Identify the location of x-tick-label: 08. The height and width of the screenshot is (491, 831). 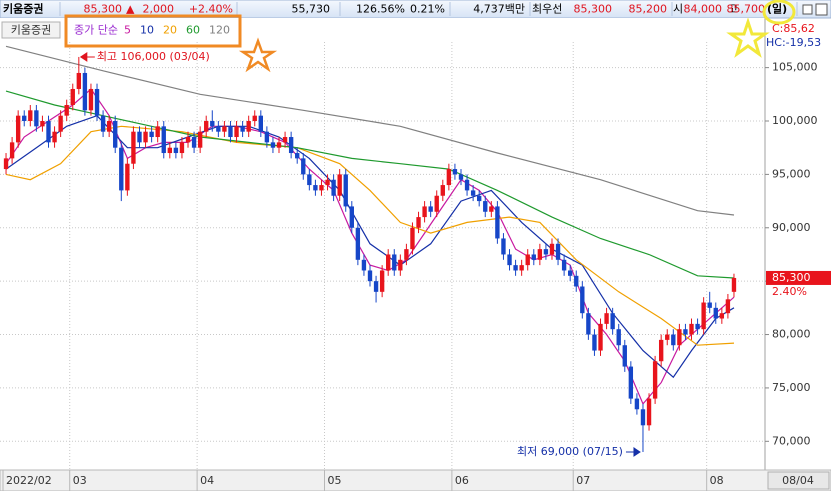
(717, 480).